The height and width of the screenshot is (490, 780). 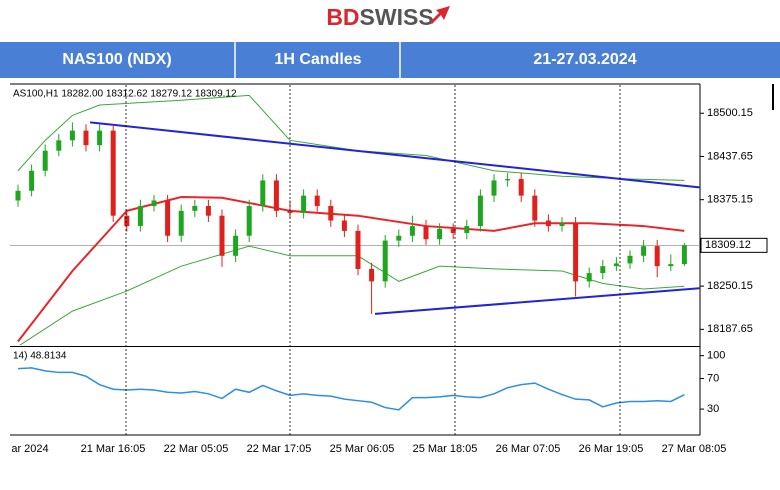 I want to click on x-tick-label: 21 Mar 16:05, so click(x=113, y=449).